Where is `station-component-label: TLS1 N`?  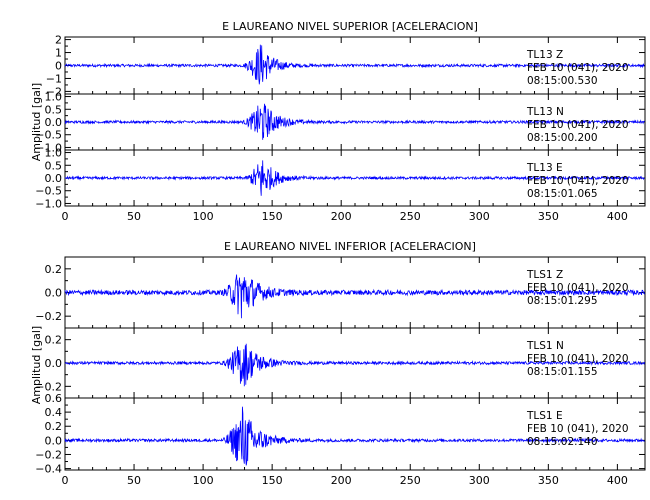 station-component-label: TLS1 N is located at coordinates (545, 346).